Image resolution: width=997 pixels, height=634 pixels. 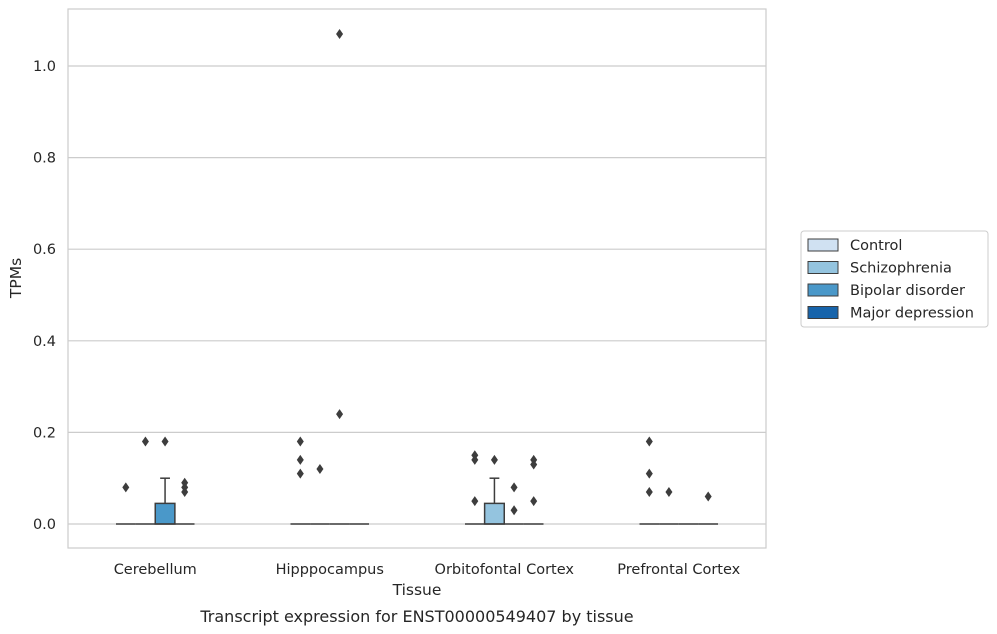 I want to click on y-tick-label: 0.8, so click(x=44, y=159).